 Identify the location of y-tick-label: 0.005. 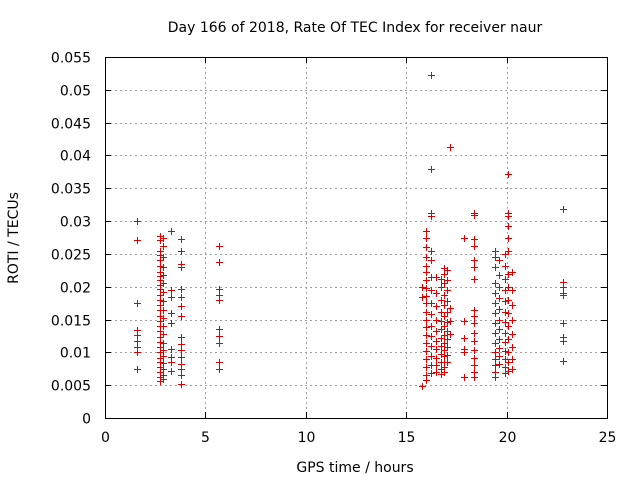
(71, 387).